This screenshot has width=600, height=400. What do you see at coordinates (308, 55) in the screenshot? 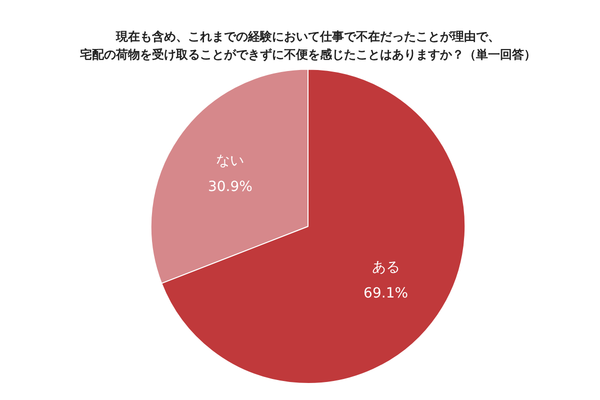
I see `chart-subtitle: 宅配の荷物を受け取ることができずに不便を感じたことはありますか？（単一回答）` at bounding box center [308, 55].